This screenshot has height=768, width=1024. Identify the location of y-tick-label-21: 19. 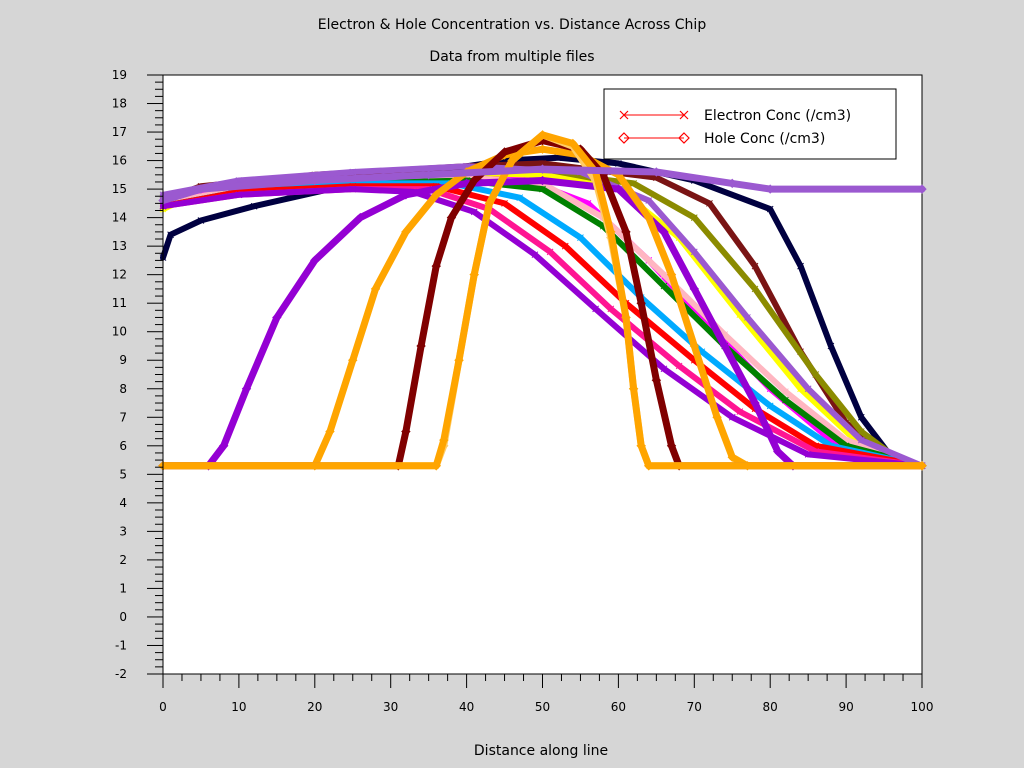
(119, 75).